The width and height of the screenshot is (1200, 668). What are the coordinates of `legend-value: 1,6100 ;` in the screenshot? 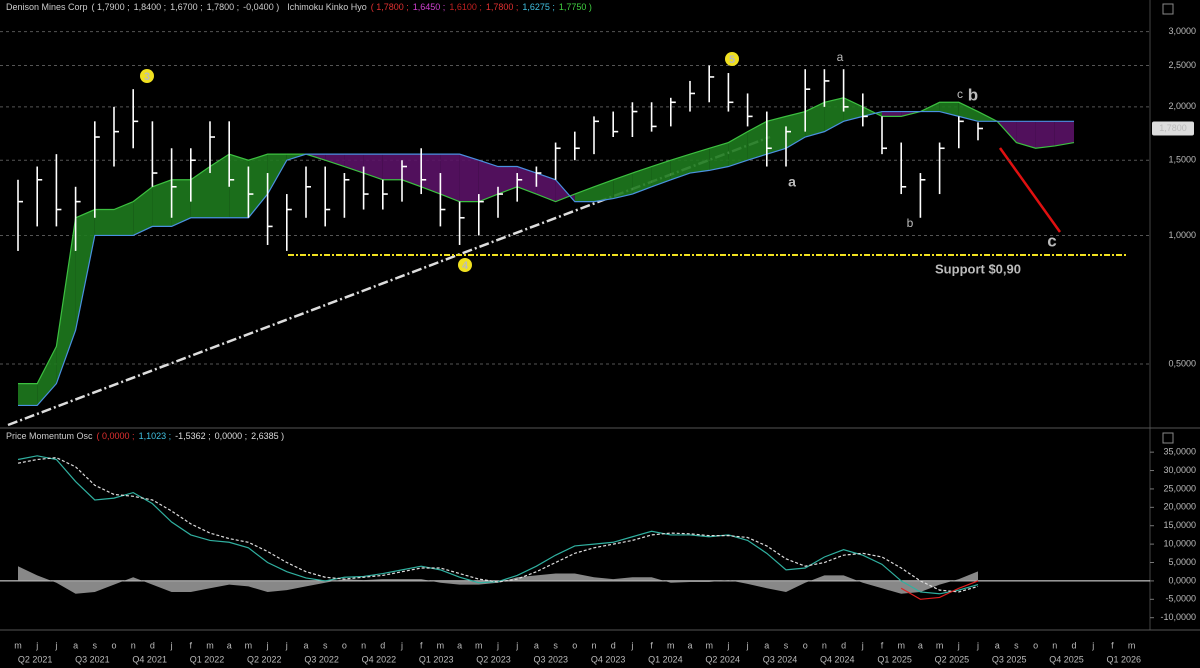 It's located at (465, 7).